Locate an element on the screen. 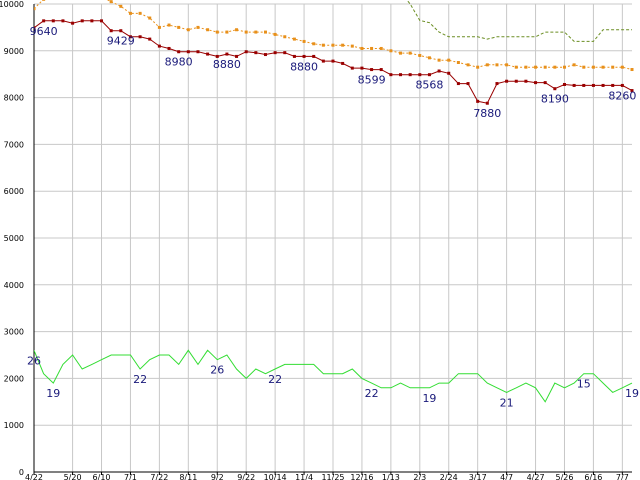  y-tick-label: 3000 is located at coordinates (14, 332).